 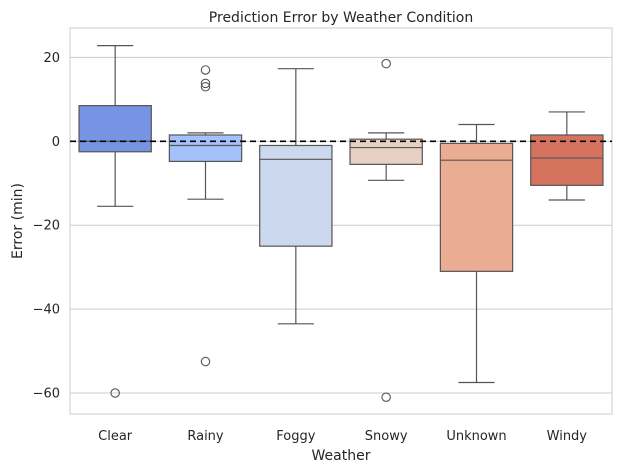 I want to click on x-tick-label: Unknown, so click(x=476, y=436).